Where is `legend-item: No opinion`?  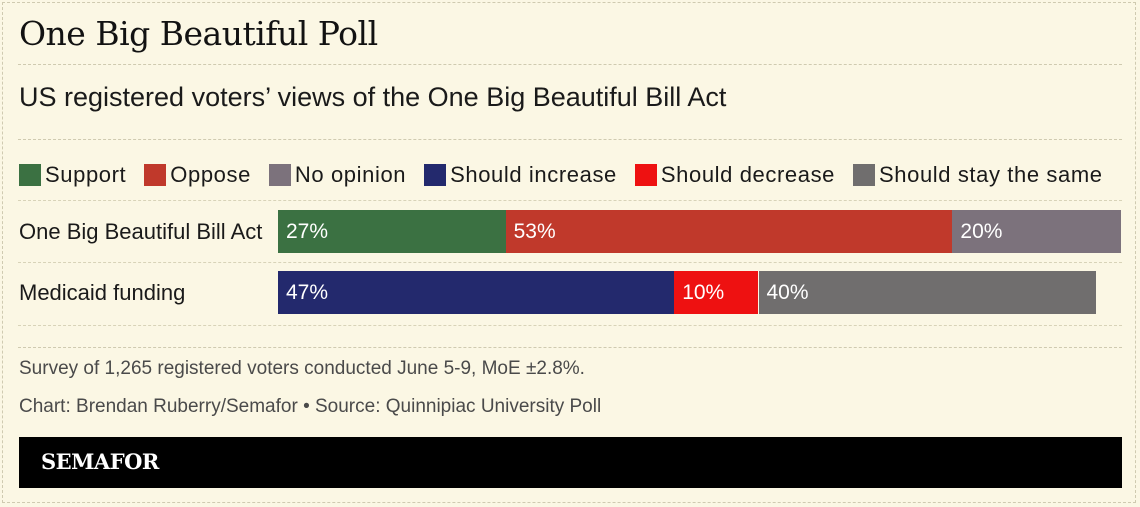
legend-item: No opinion is located at coordinates (337, 175).